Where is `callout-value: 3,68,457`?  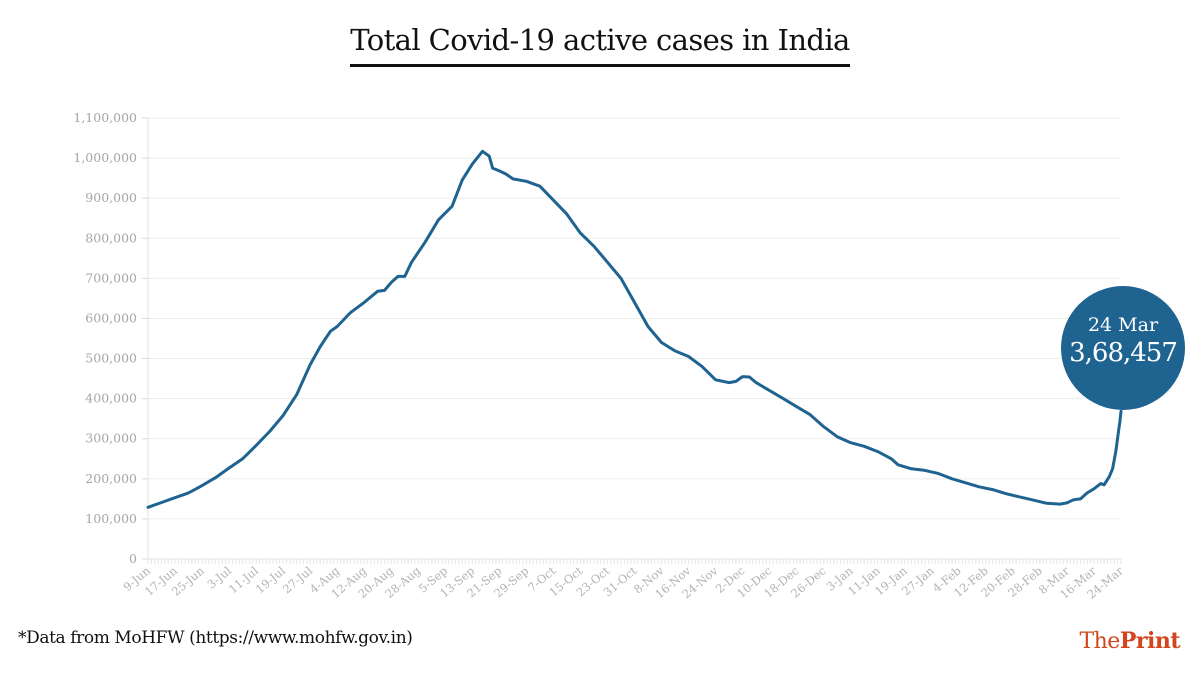 callout-value: 3,68,457 is located at coordinates (1123, 353).